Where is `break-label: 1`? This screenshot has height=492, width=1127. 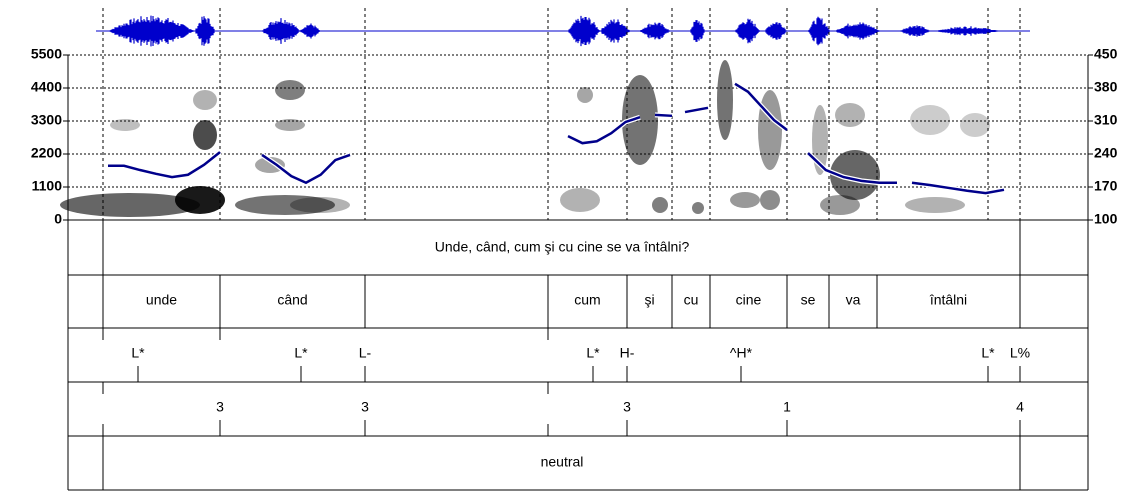
break-label: 1 is located at coordinates (787, 407).